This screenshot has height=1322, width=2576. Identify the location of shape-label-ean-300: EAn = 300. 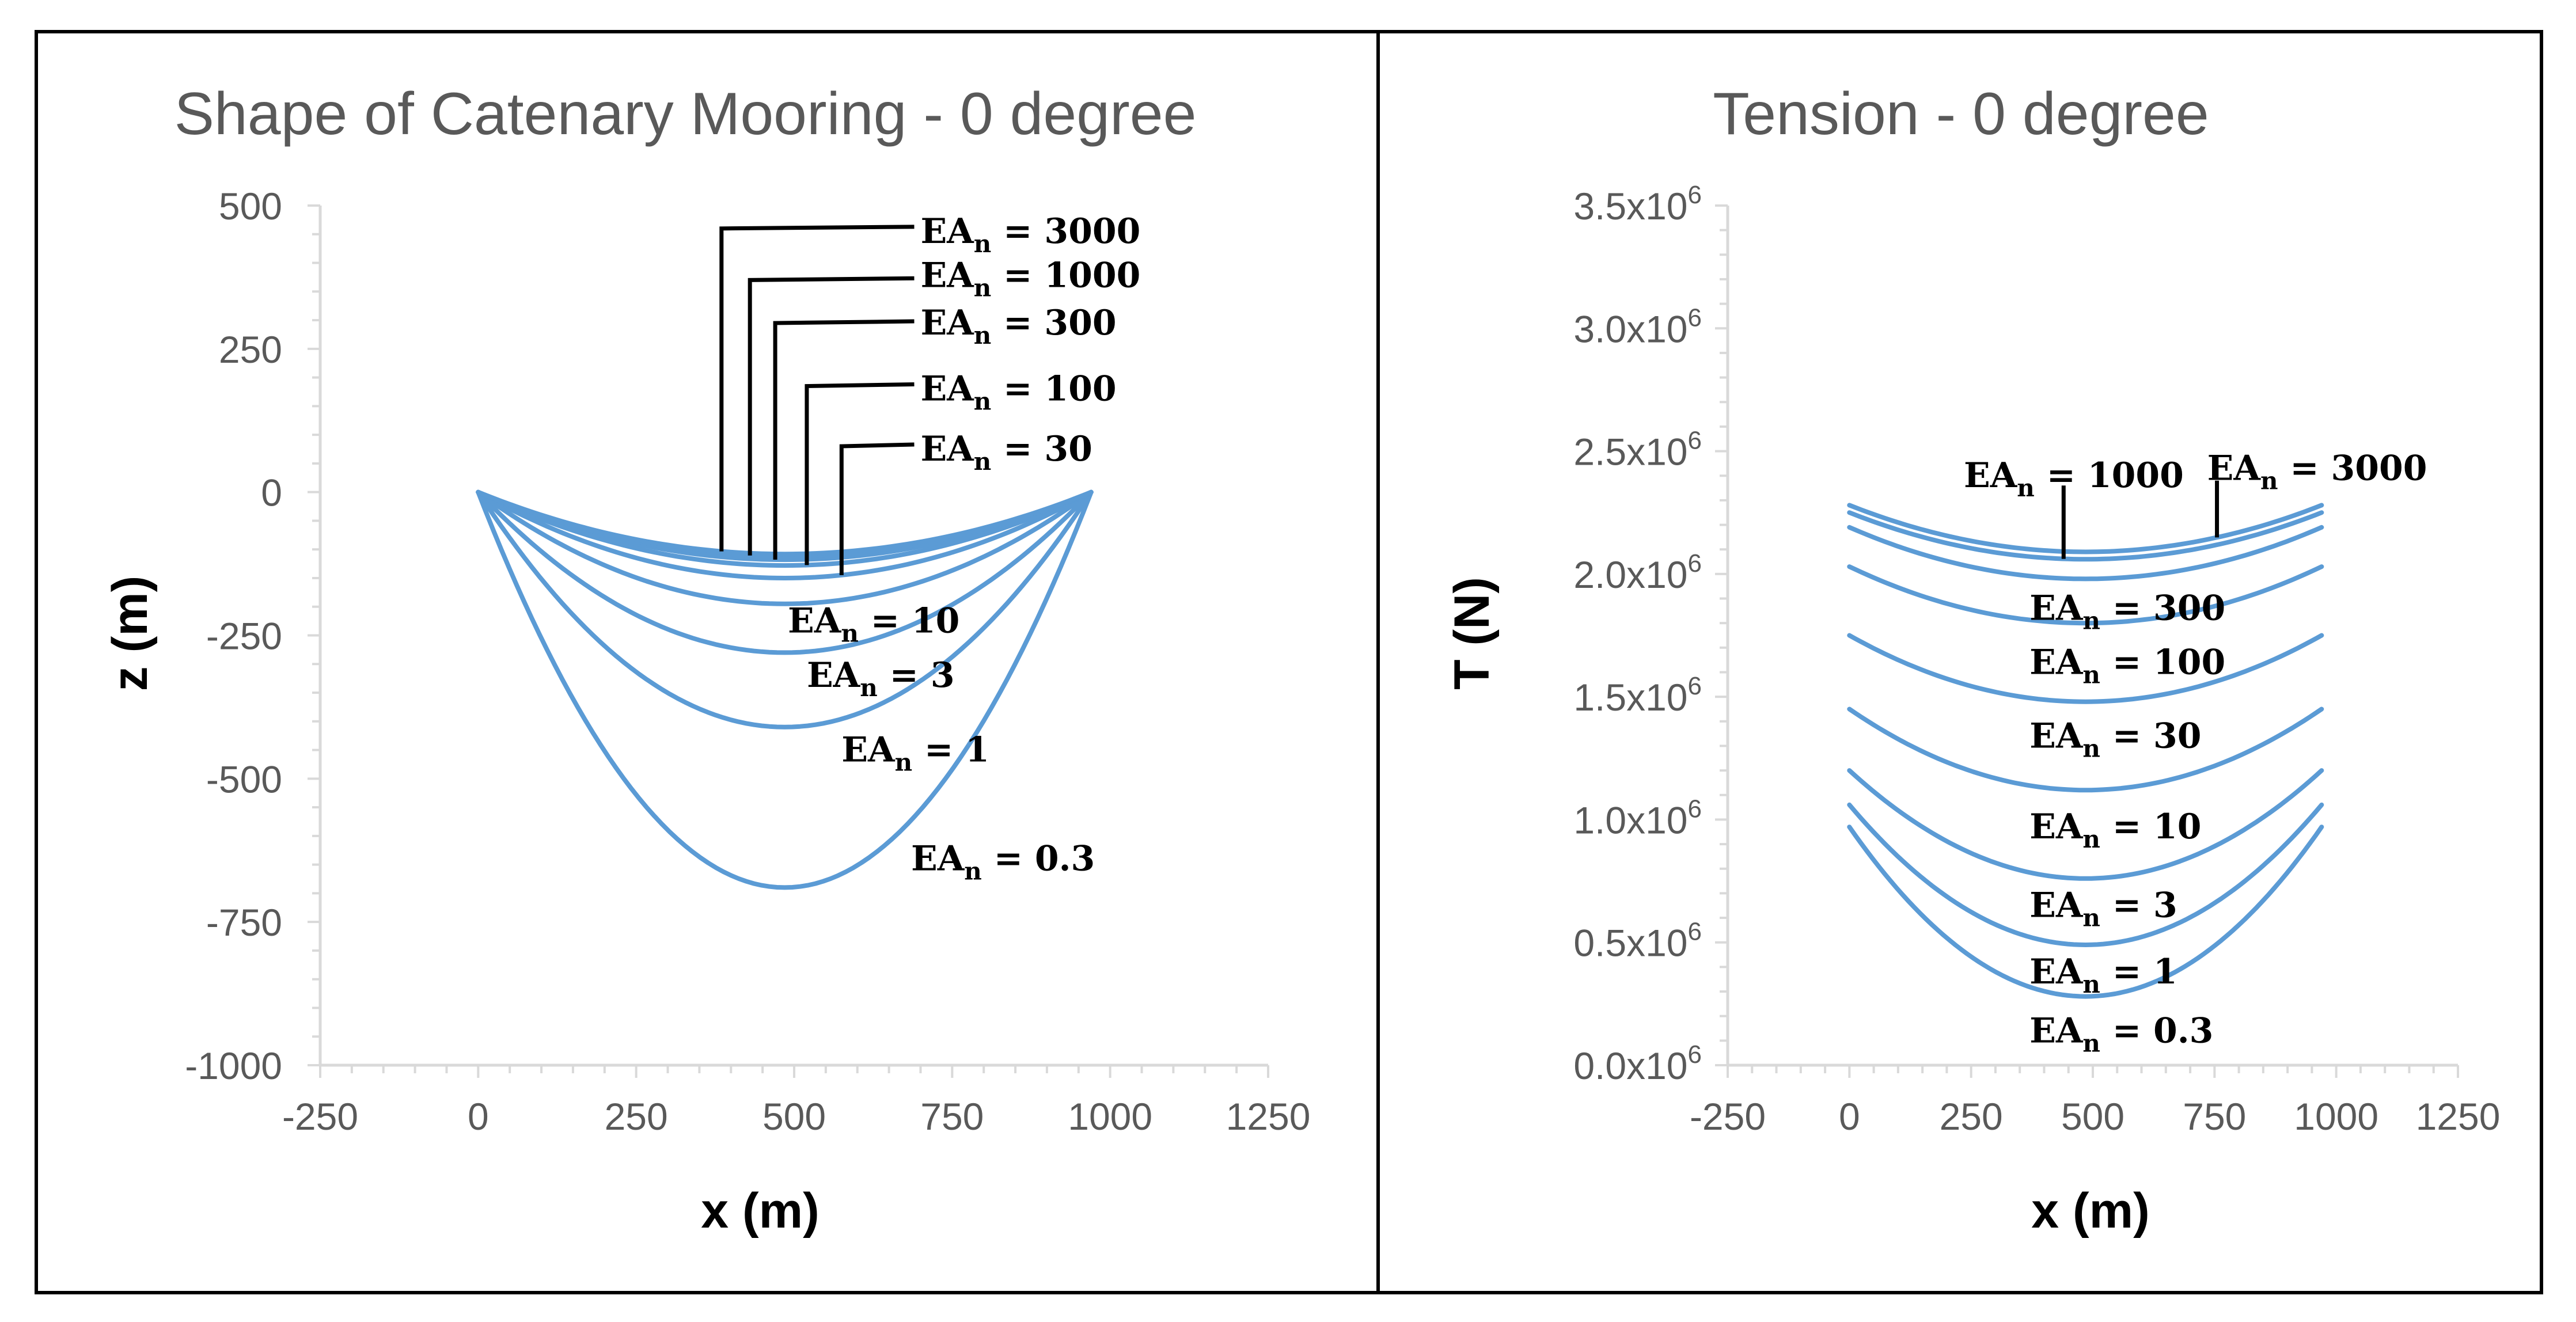
(1018, 326).